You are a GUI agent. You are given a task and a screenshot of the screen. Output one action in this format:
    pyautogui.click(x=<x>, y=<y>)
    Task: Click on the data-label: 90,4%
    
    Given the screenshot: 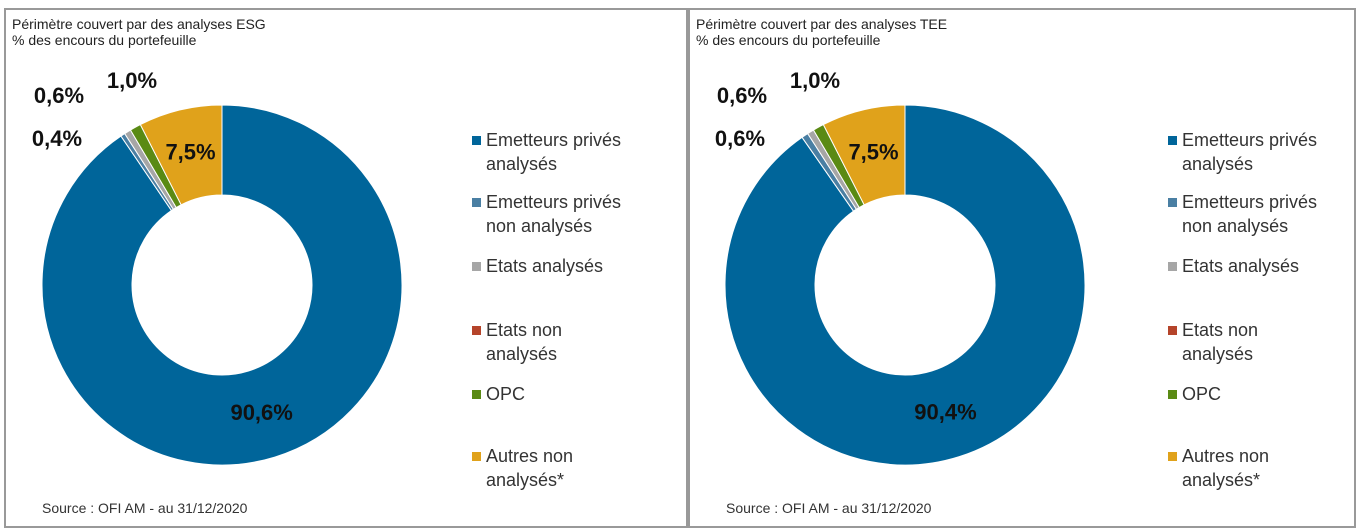 What is the action you would take?
    pyautogui.click(x=945, y=412)
    